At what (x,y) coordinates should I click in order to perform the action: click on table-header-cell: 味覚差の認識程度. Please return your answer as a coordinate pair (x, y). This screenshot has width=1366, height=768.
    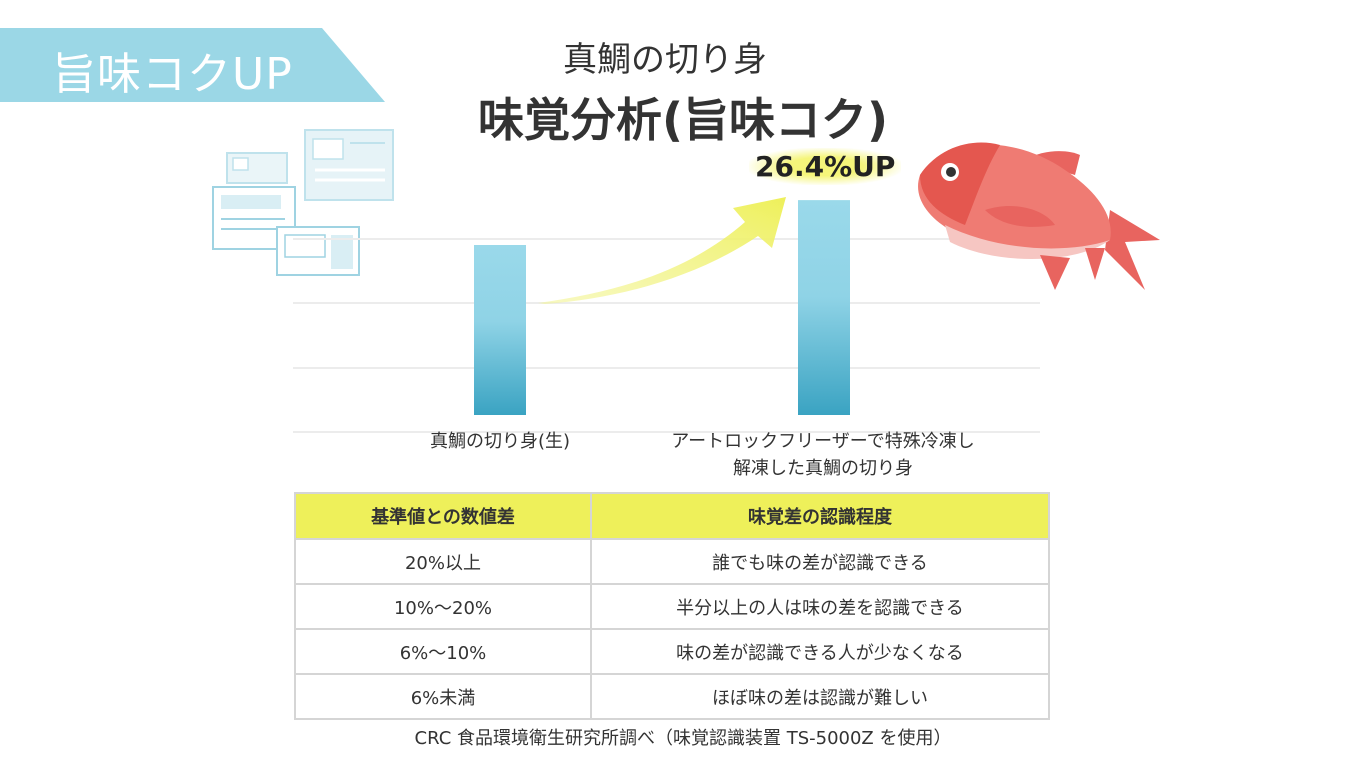
    Looking at the image, I should click on (820, 516).